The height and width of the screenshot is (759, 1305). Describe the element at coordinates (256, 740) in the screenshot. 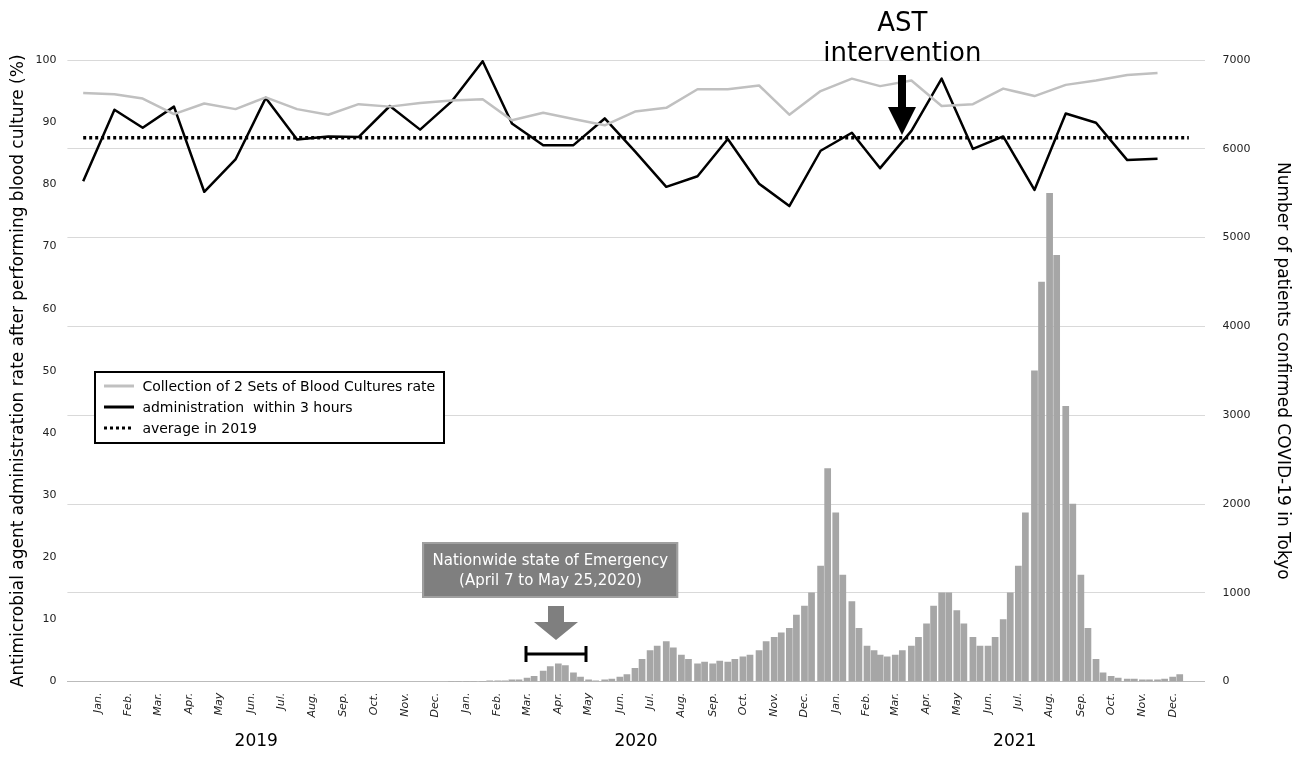

I see `x2-tick-label: 2019` at that location.